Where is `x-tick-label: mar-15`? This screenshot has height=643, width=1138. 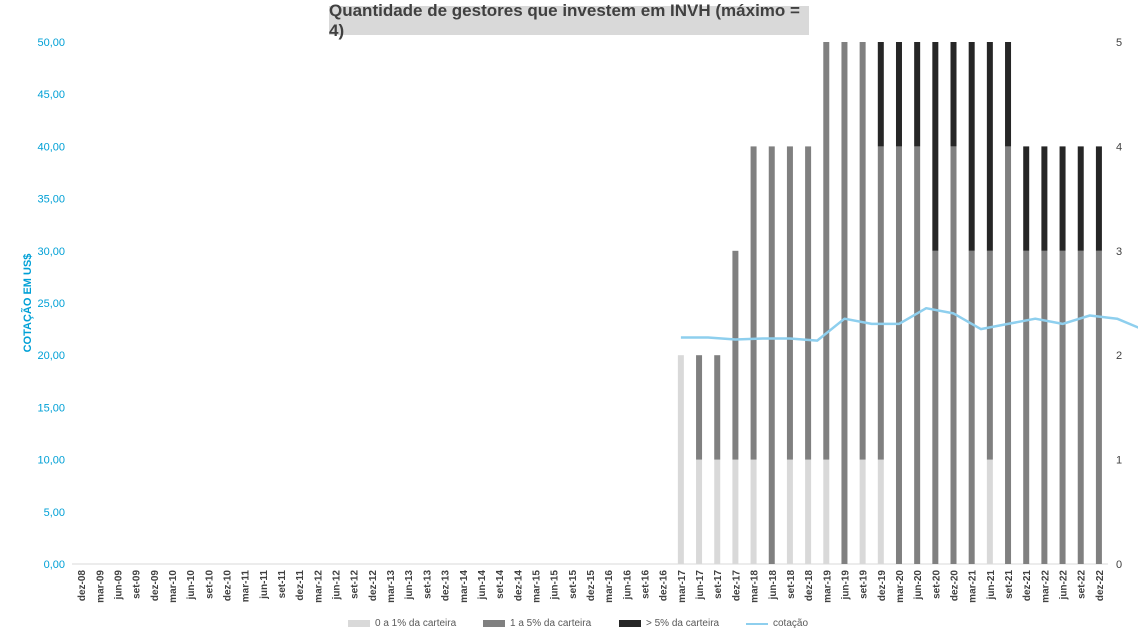
x-tick-label: mar-15 is located at coordinates (536, 586).